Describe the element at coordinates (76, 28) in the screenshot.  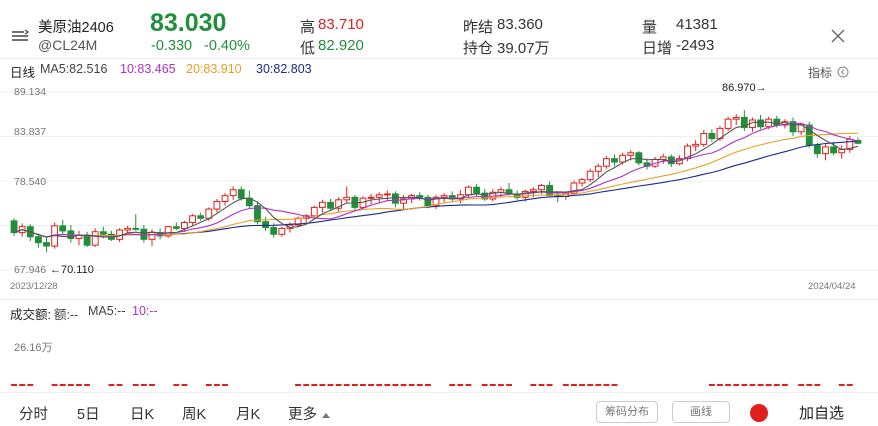
I see `instrument-name: 美原油2406` at that location.